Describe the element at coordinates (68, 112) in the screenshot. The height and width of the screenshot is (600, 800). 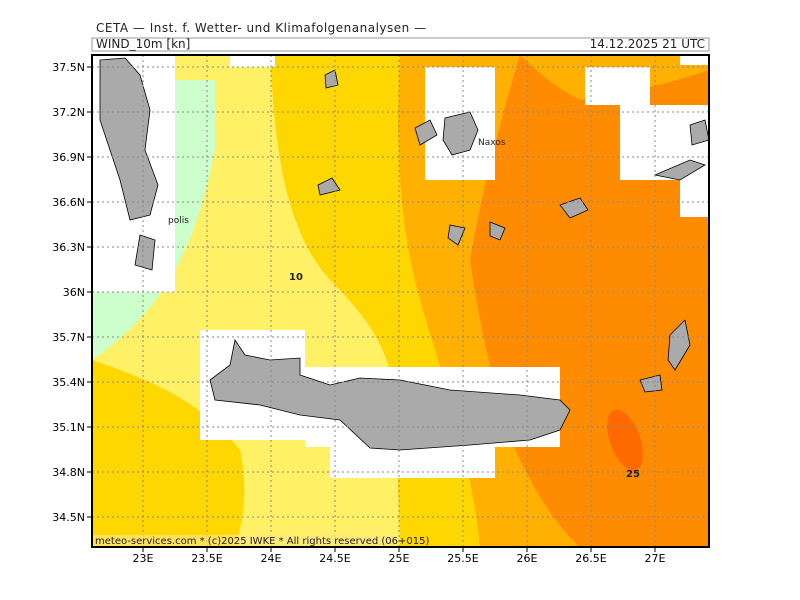
I see `lat-tick-label: 37.2N` at that location.